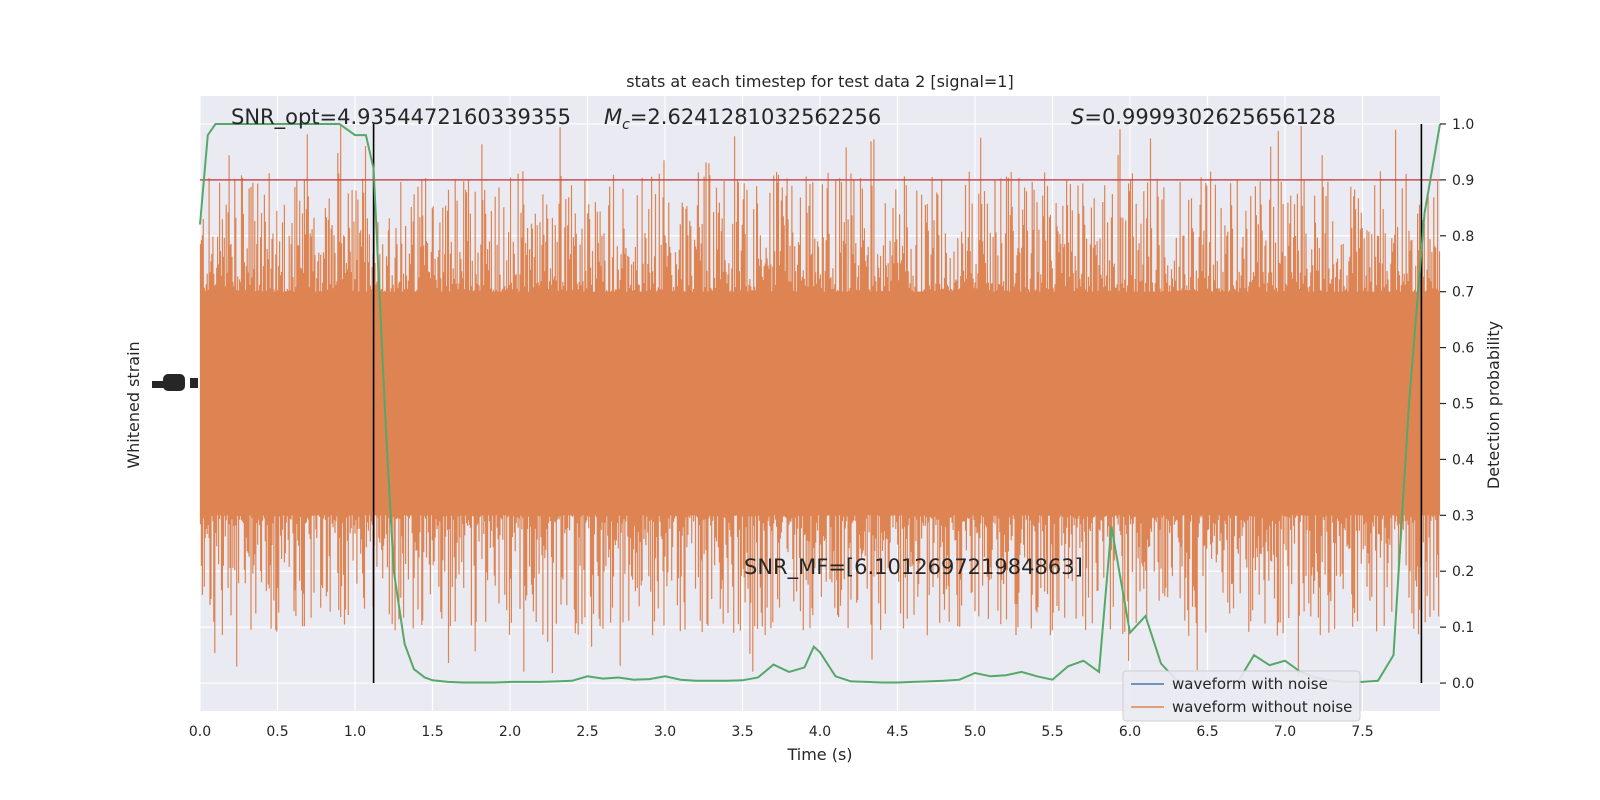 The image size is (1600, 800). What do you see at coordinates (897, 732) in the screenshot?
I see `x-tick-label: 4.5` at bounding box center [897, 732].